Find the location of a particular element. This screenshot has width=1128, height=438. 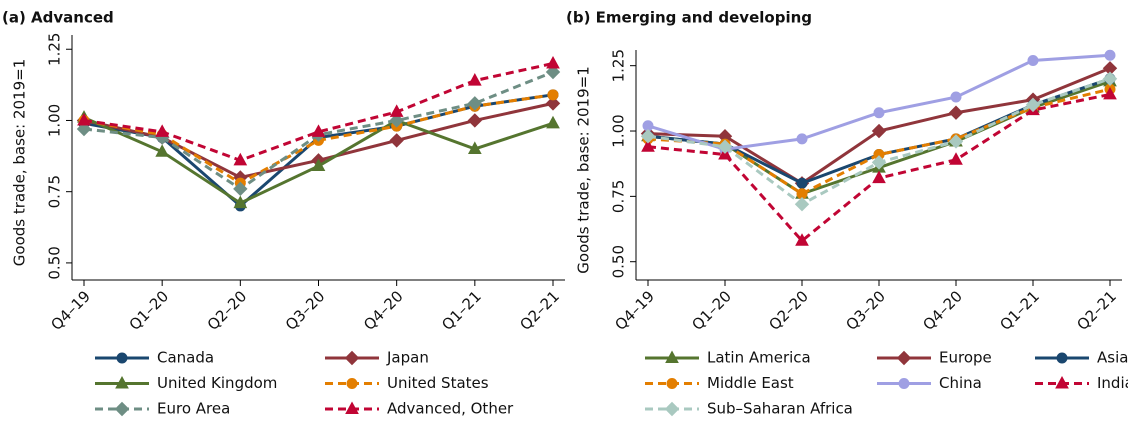

legend-label: Middle East is located at coordinates (750, 383).